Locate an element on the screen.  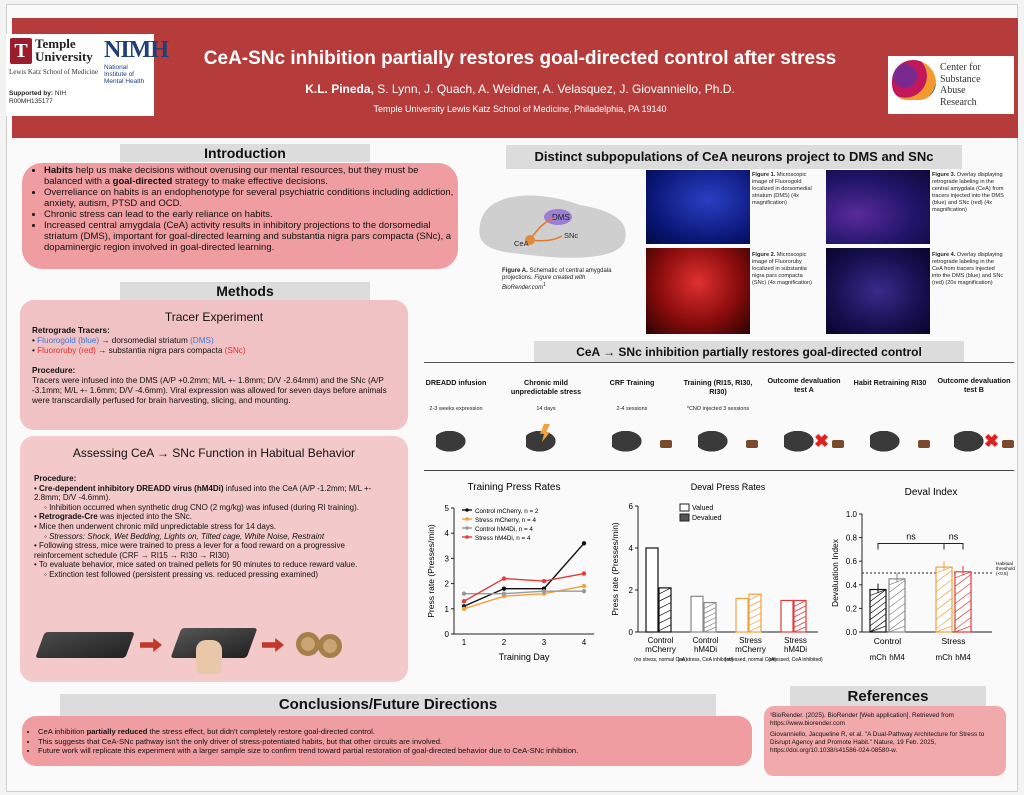
hand-icon is located at coordinates (209, 657).